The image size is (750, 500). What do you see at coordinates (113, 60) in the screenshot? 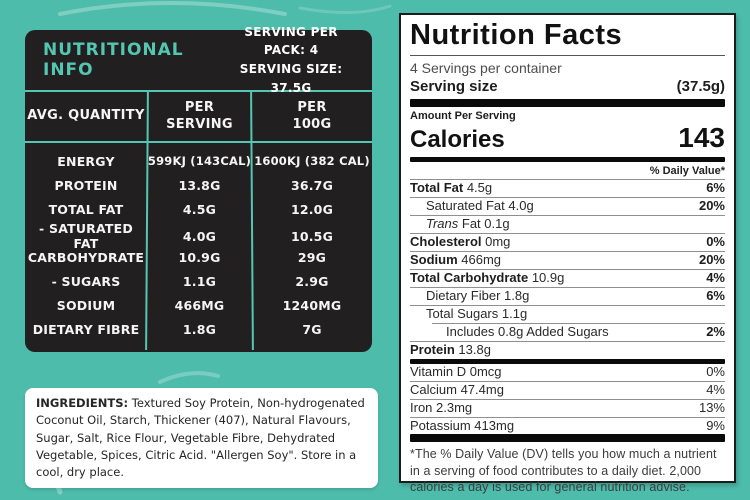
I see `nutritional-info-title: NUTRITIONAL INFO` at bounding box center [113, 60].